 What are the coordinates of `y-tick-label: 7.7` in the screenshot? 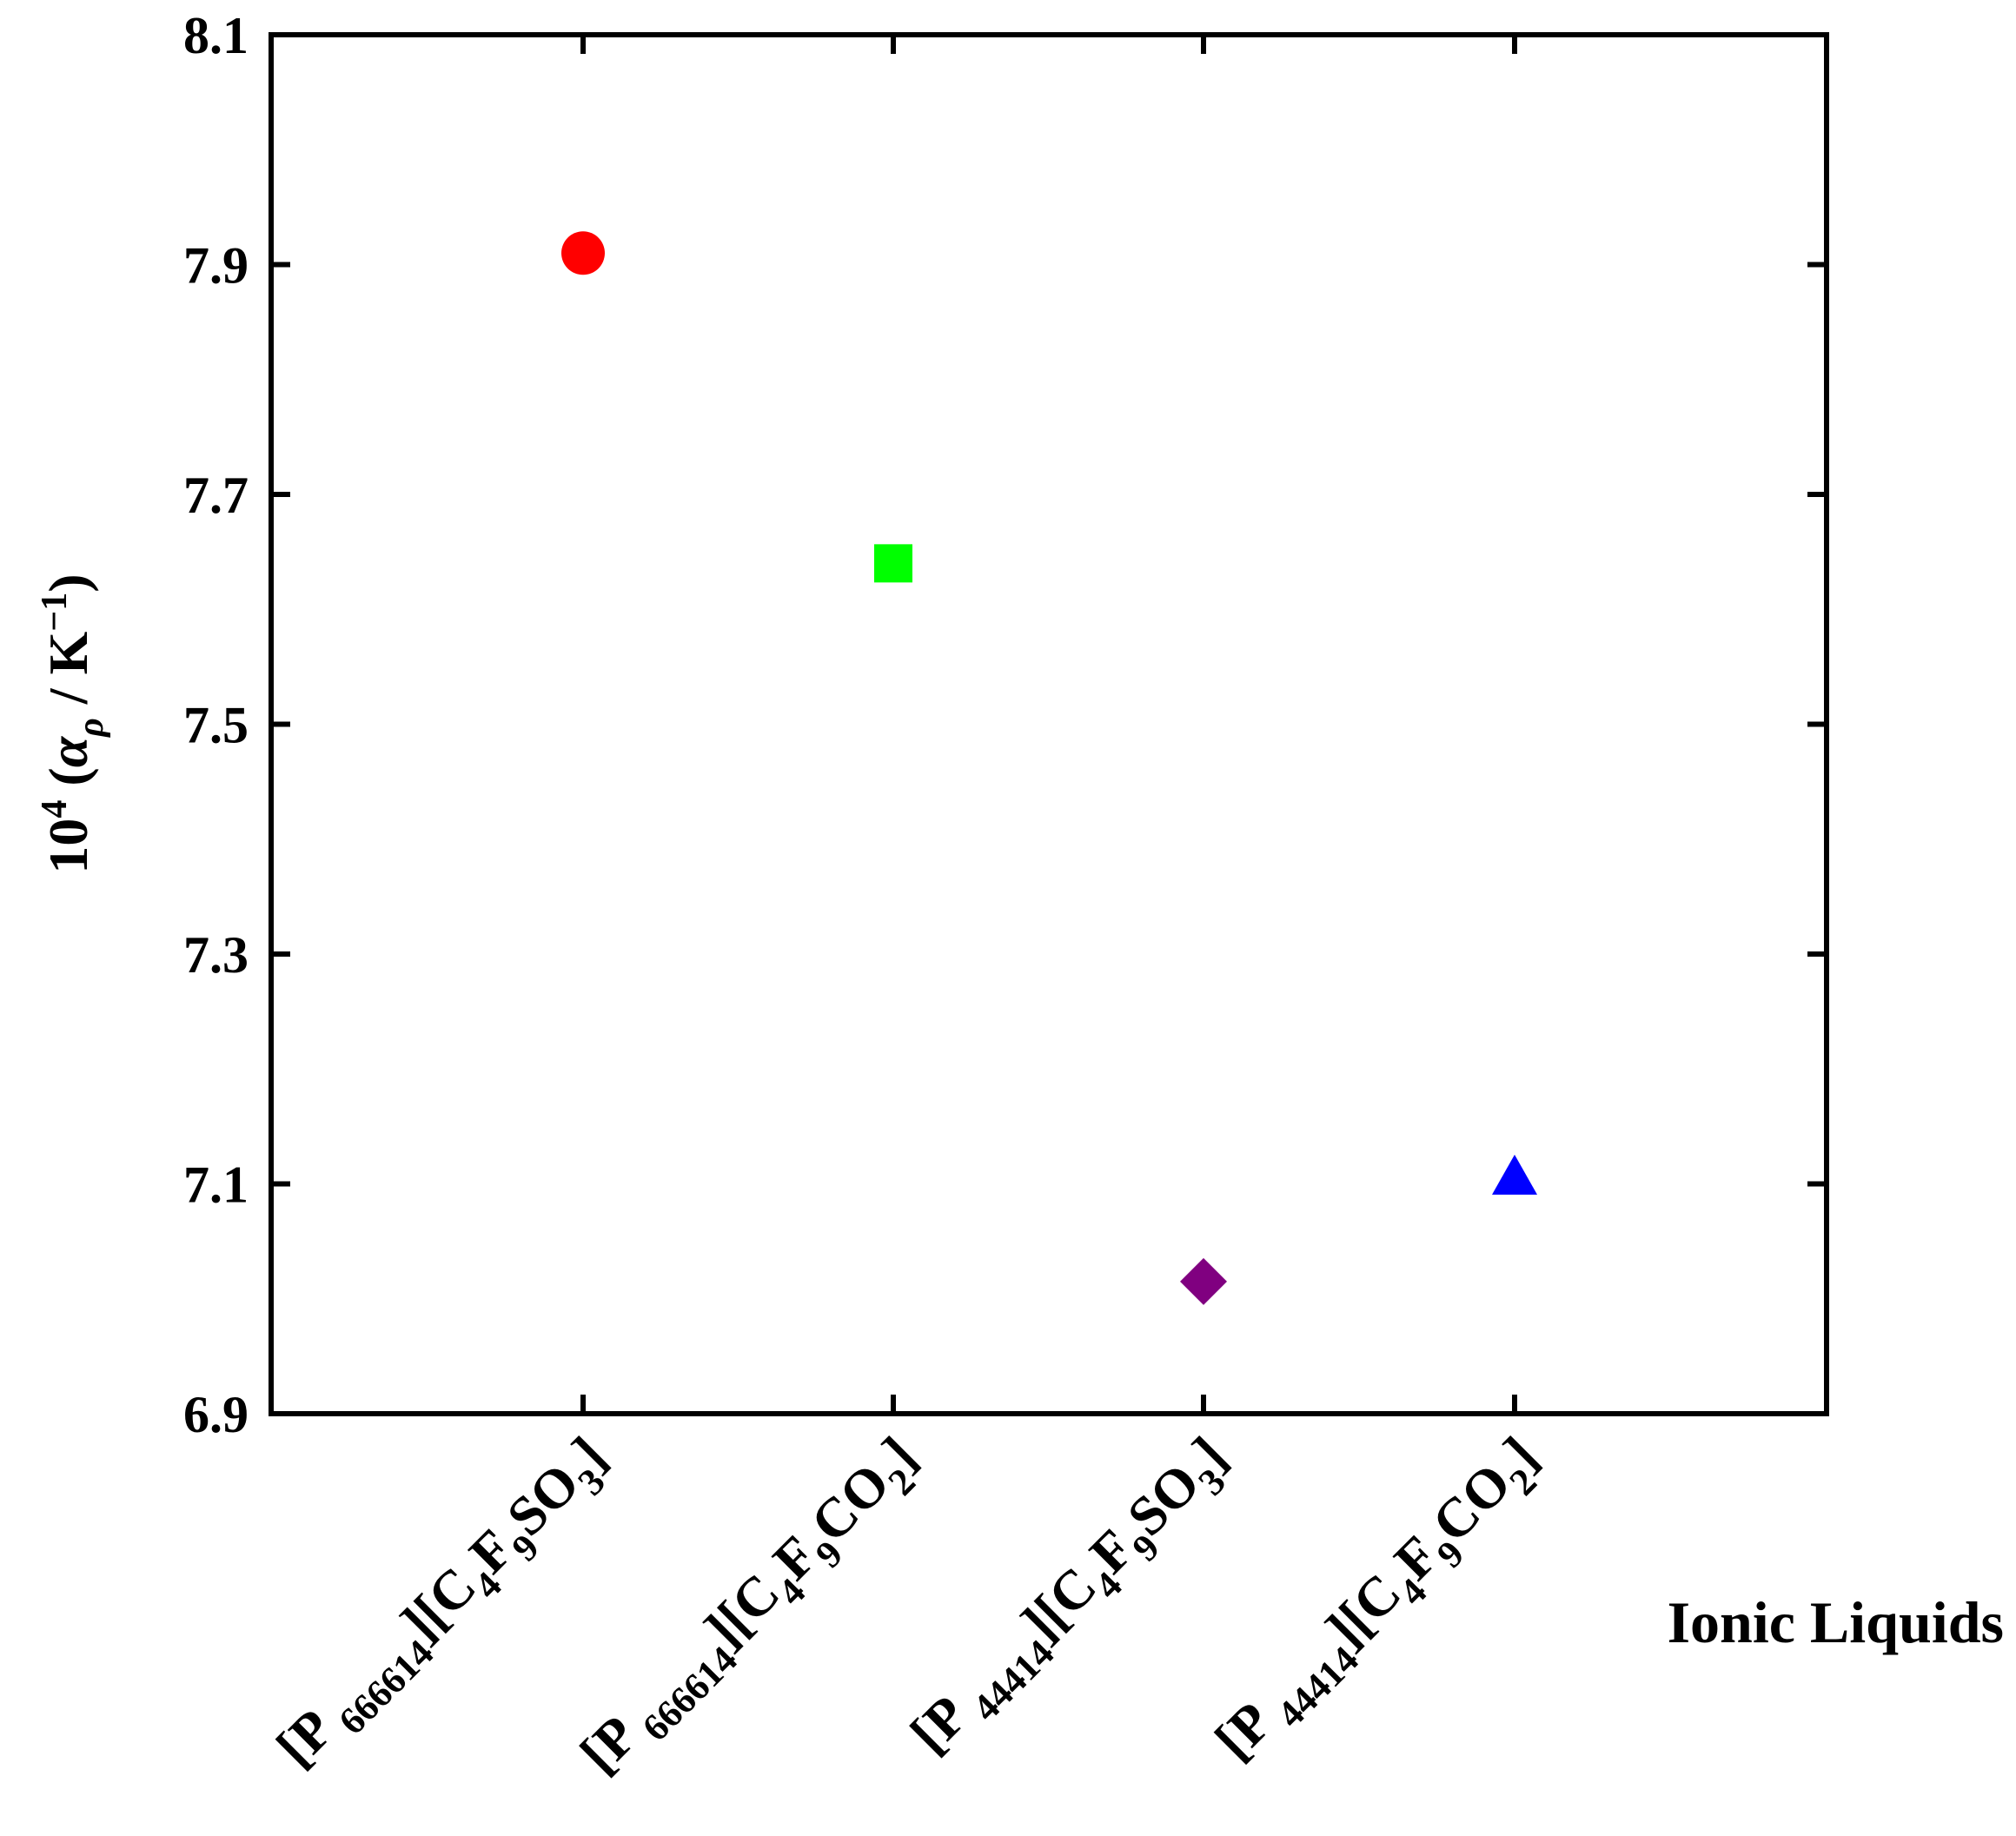 It's located at (216, 495).